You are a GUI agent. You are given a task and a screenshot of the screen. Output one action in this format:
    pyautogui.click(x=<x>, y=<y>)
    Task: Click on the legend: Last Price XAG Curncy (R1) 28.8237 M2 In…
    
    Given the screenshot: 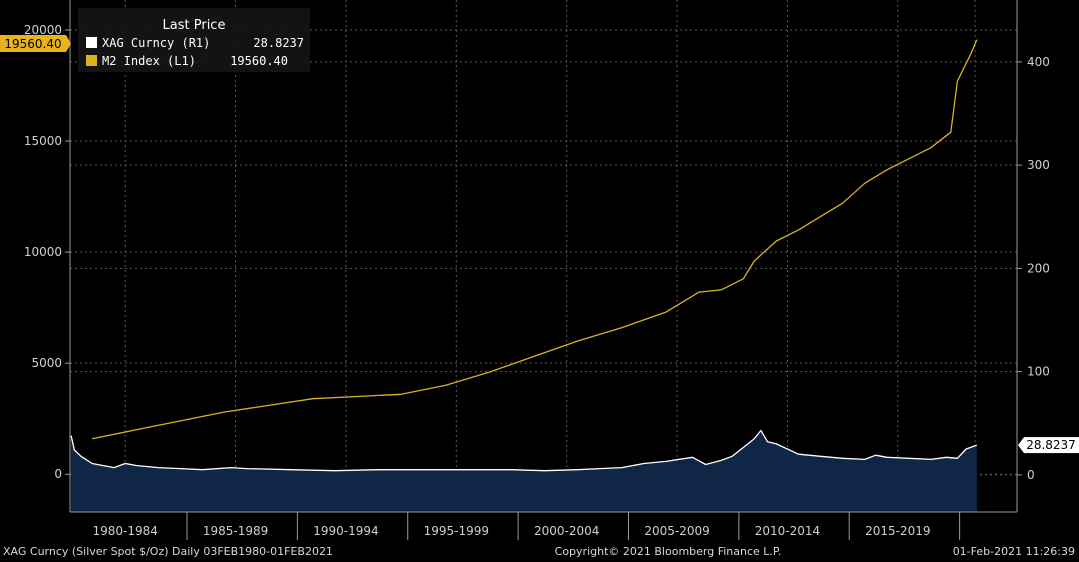 What is the action you would take?
    pyautogui.click(x=194, y=40)
    